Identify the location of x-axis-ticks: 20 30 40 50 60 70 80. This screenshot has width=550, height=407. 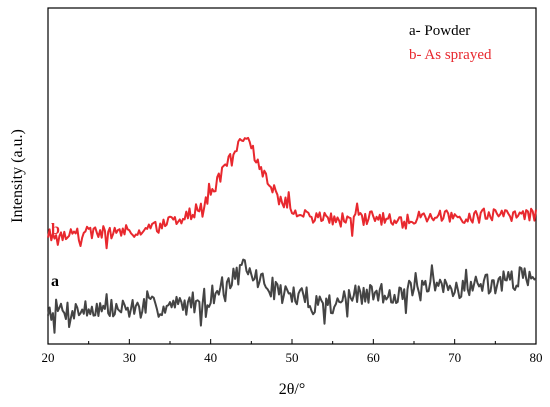
(292, 352).